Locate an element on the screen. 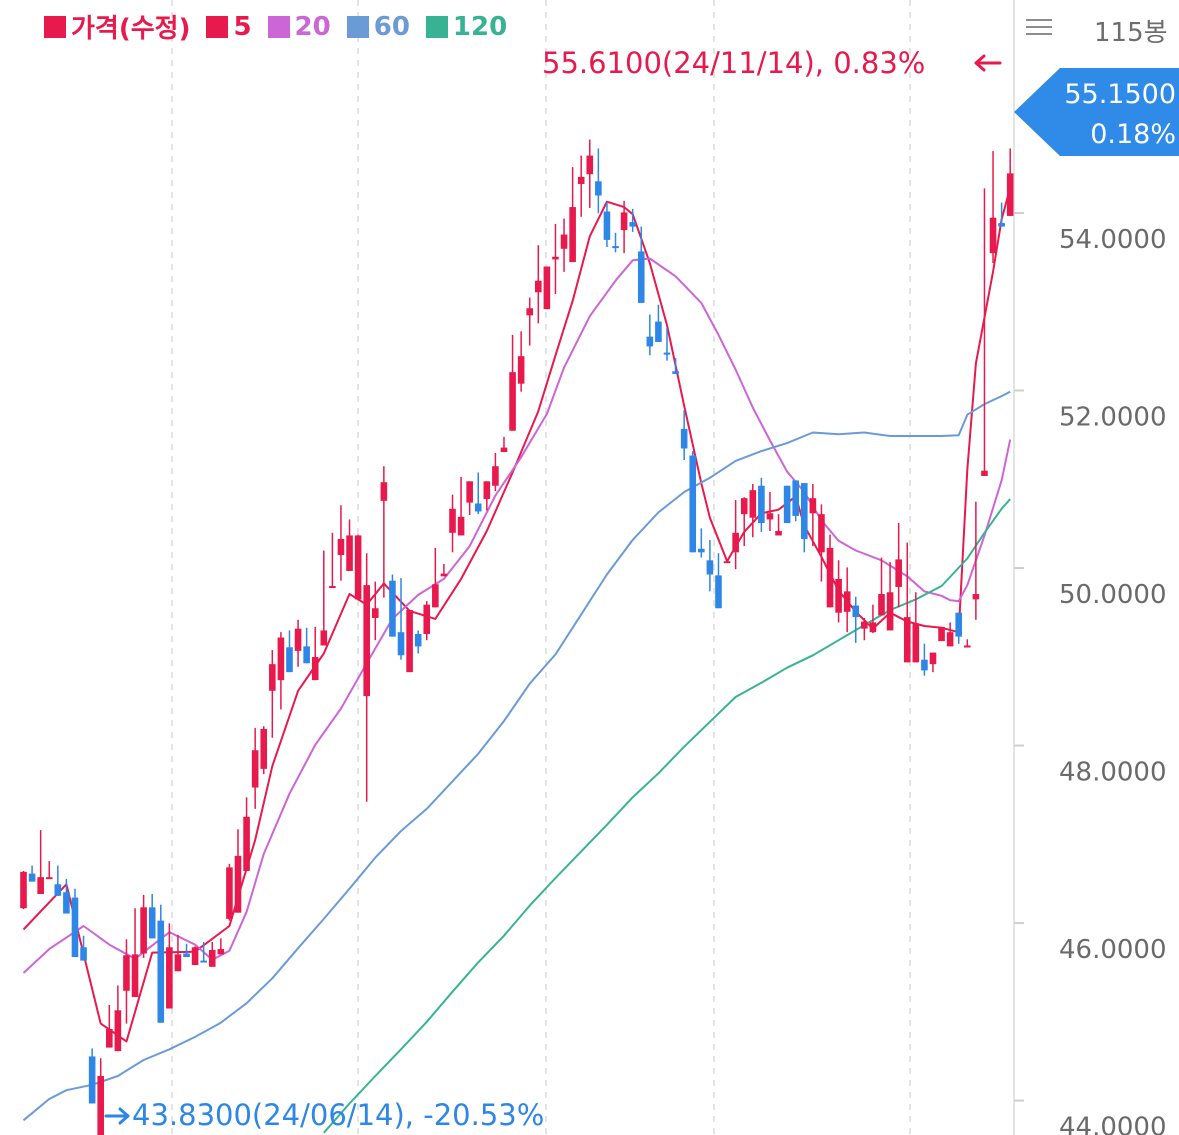  menu-icon is located at coordinates (1039, 28).